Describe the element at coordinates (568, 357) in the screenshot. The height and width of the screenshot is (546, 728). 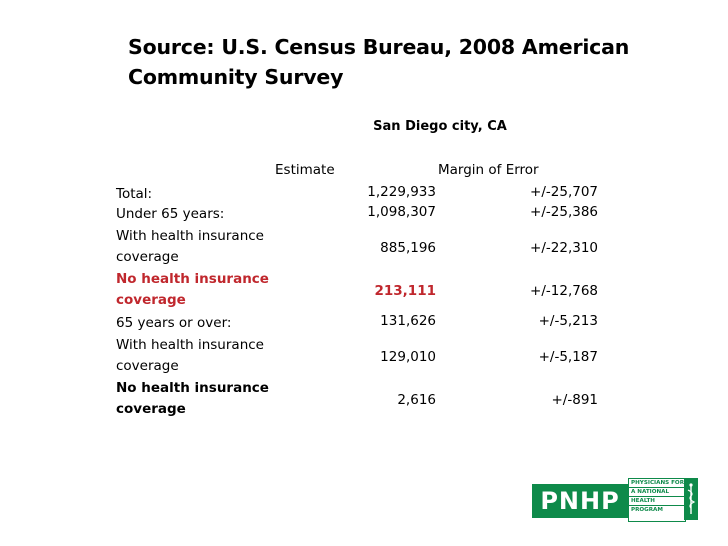
I see `row-margin: +/-5,187` at that location.